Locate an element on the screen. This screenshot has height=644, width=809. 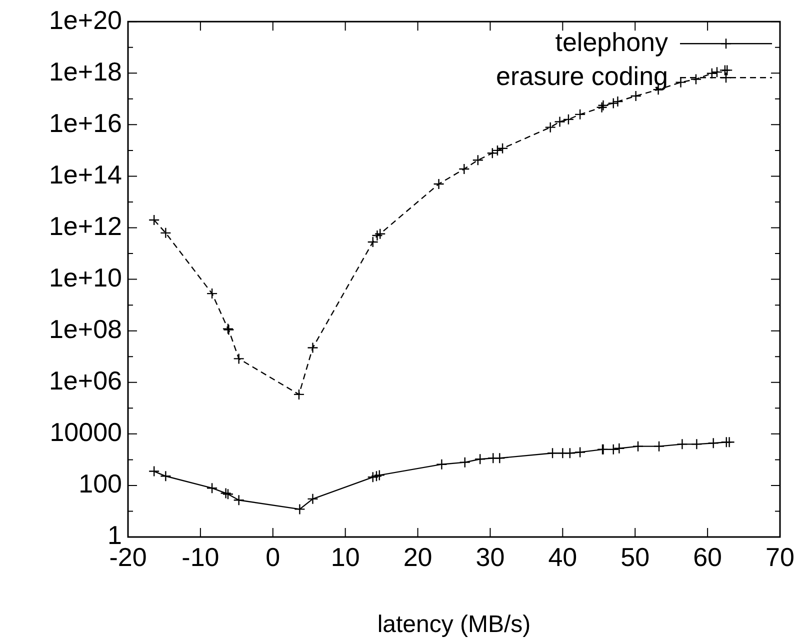
legend-label: telephony is located at coordinates (611, 41).